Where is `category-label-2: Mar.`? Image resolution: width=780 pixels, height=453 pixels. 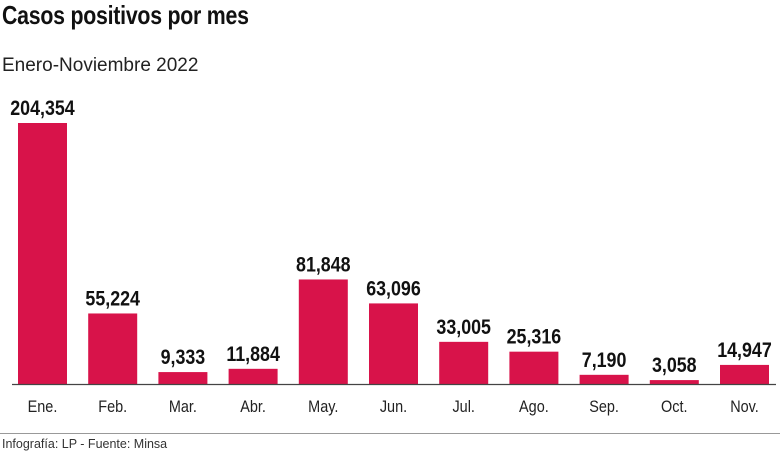
category-label-2: Mar. is located at coordinates (183, 407).